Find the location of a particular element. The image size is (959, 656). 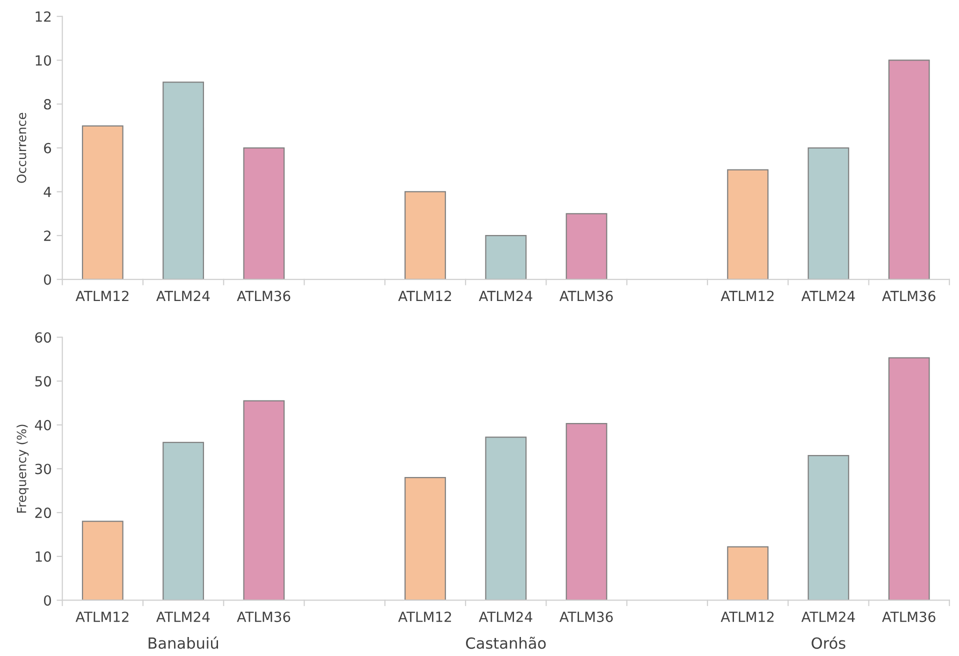

y-tick-label: 12 is located at coordinates (43, 16).